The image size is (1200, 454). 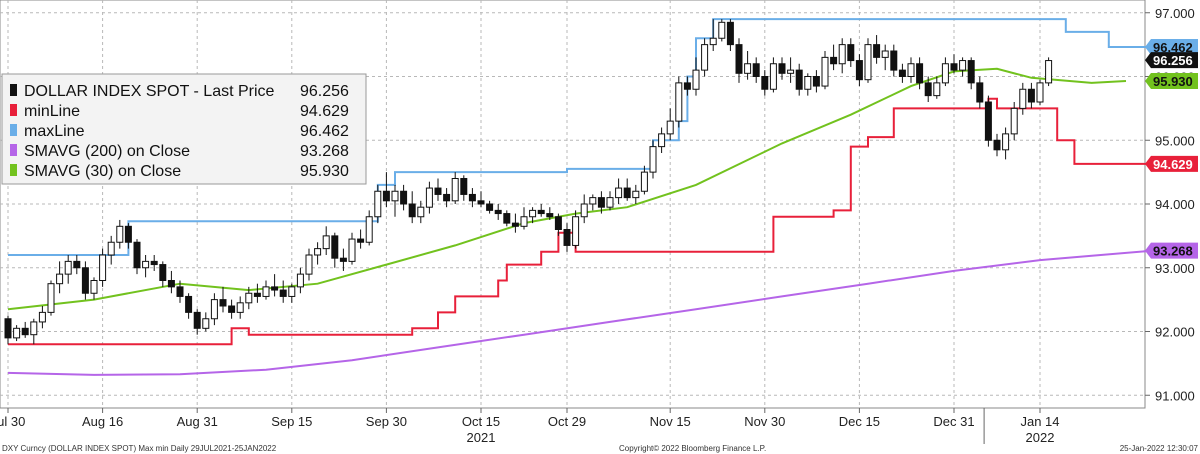 I want to click on legend-value: 95.930, so click(x=324, y=171).